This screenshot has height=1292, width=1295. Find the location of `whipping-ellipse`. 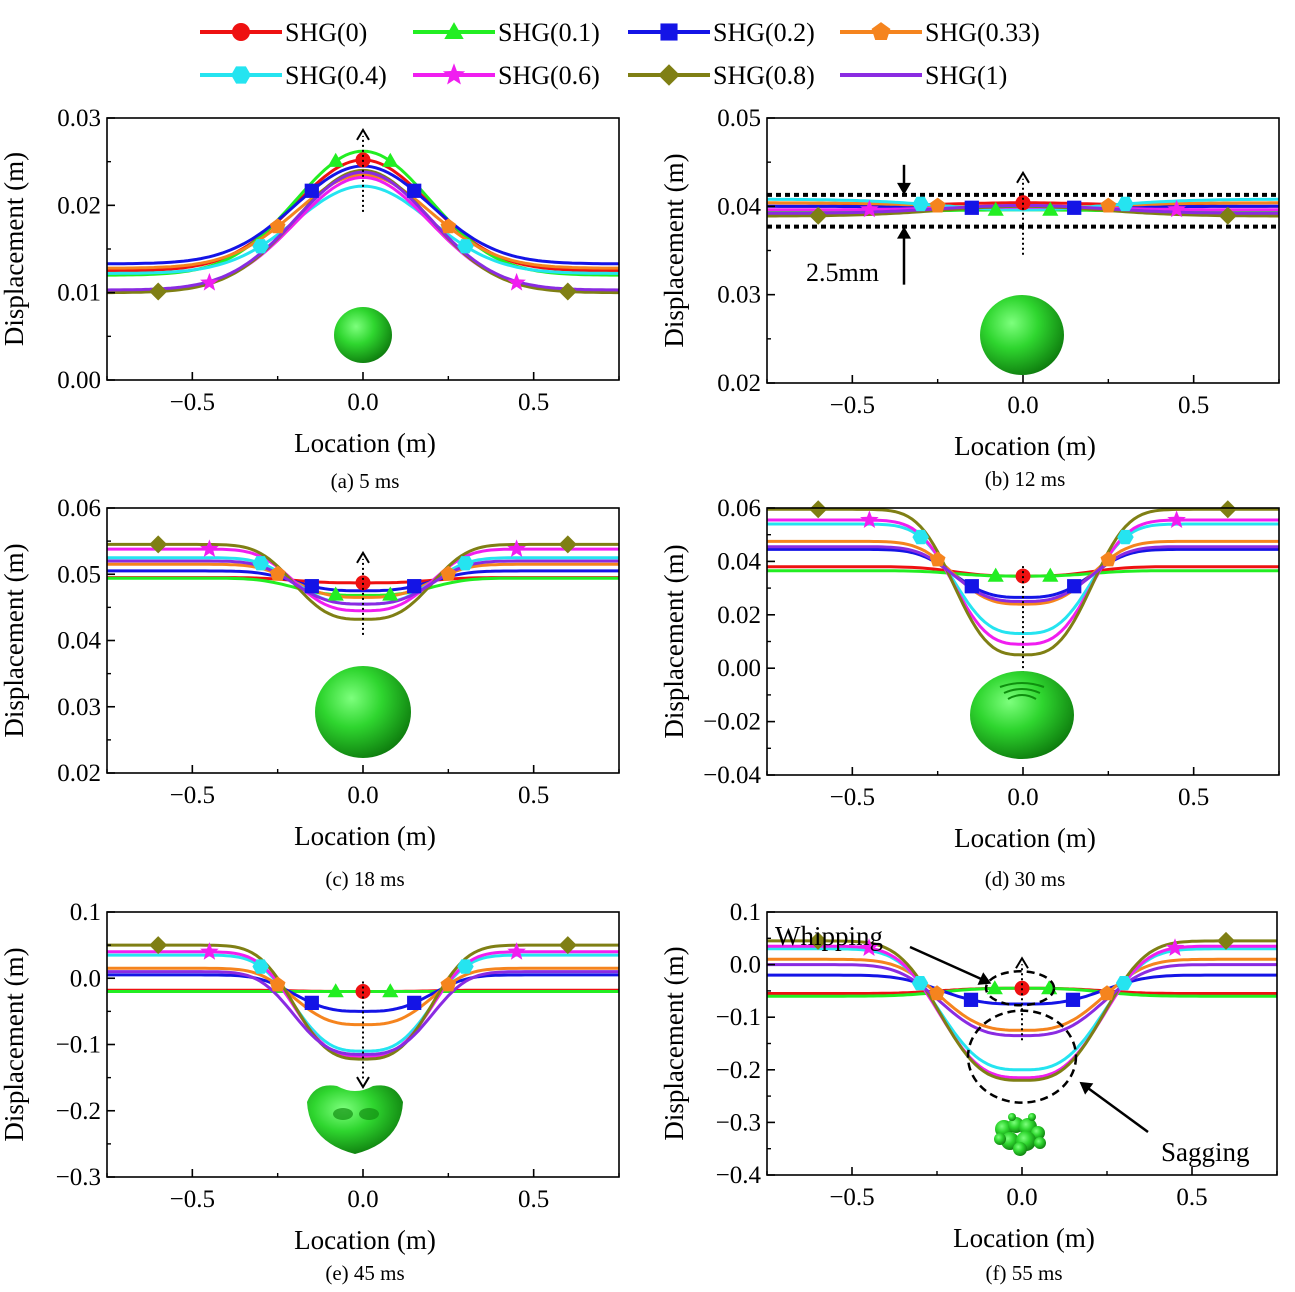

whipping-ellipse is located at coordinates (1020, 988).